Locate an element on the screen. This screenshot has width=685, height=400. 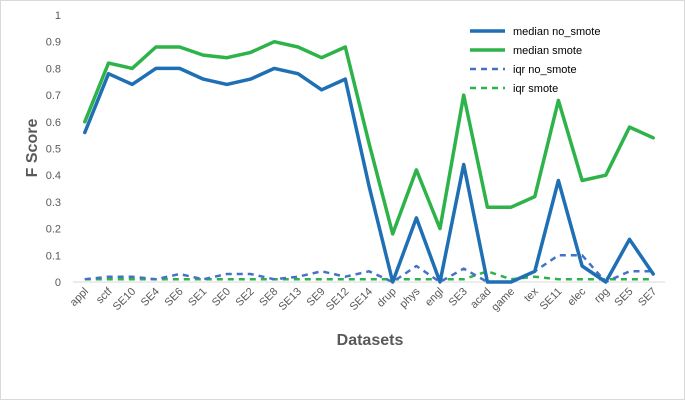
x-tick-label: tex is located at coordinates (531, 294).